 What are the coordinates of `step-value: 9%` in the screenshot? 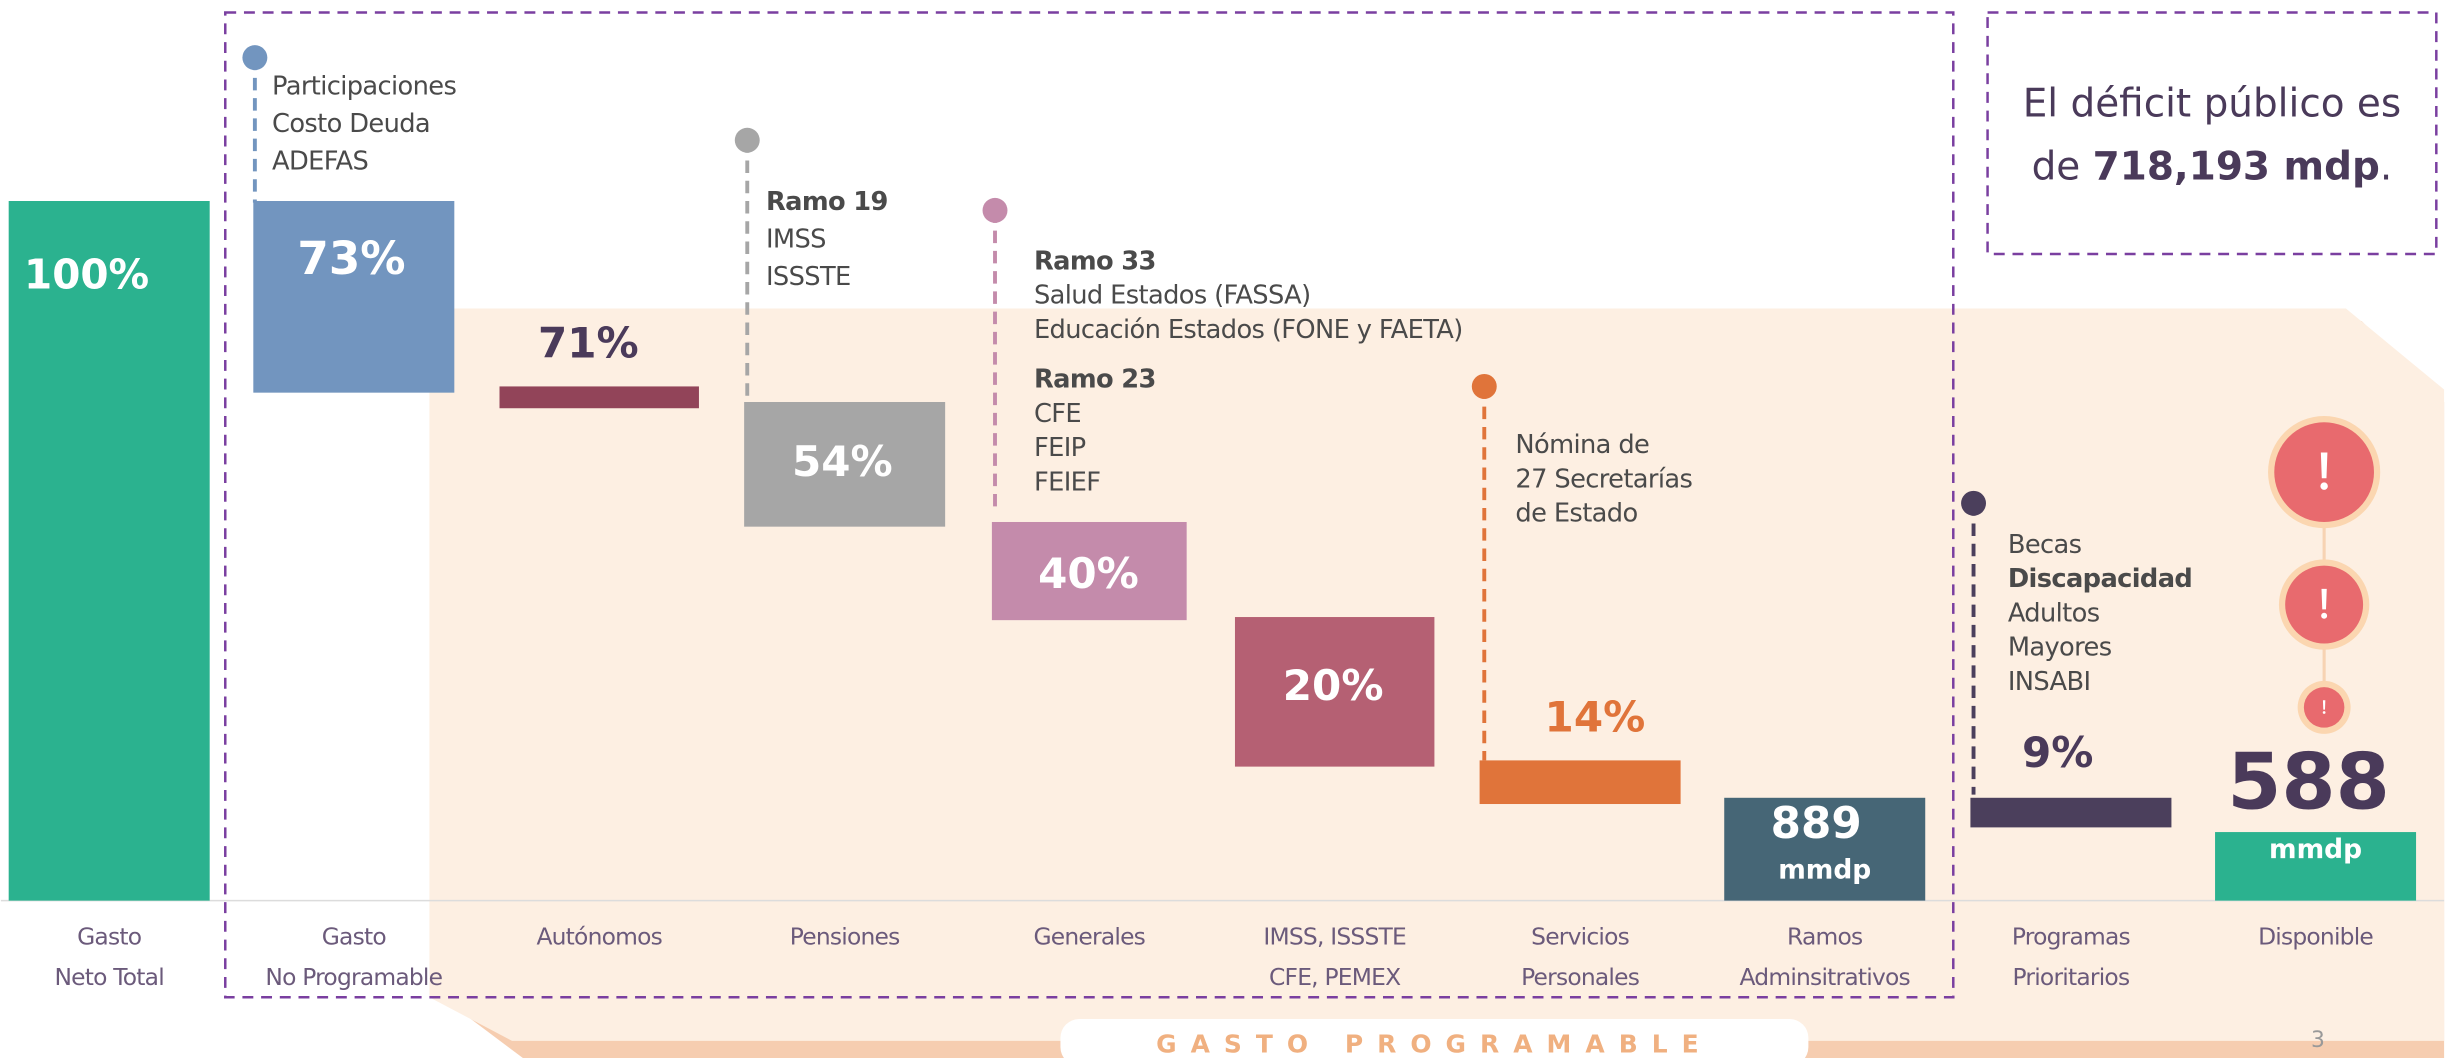 It's located at (2057, 752).